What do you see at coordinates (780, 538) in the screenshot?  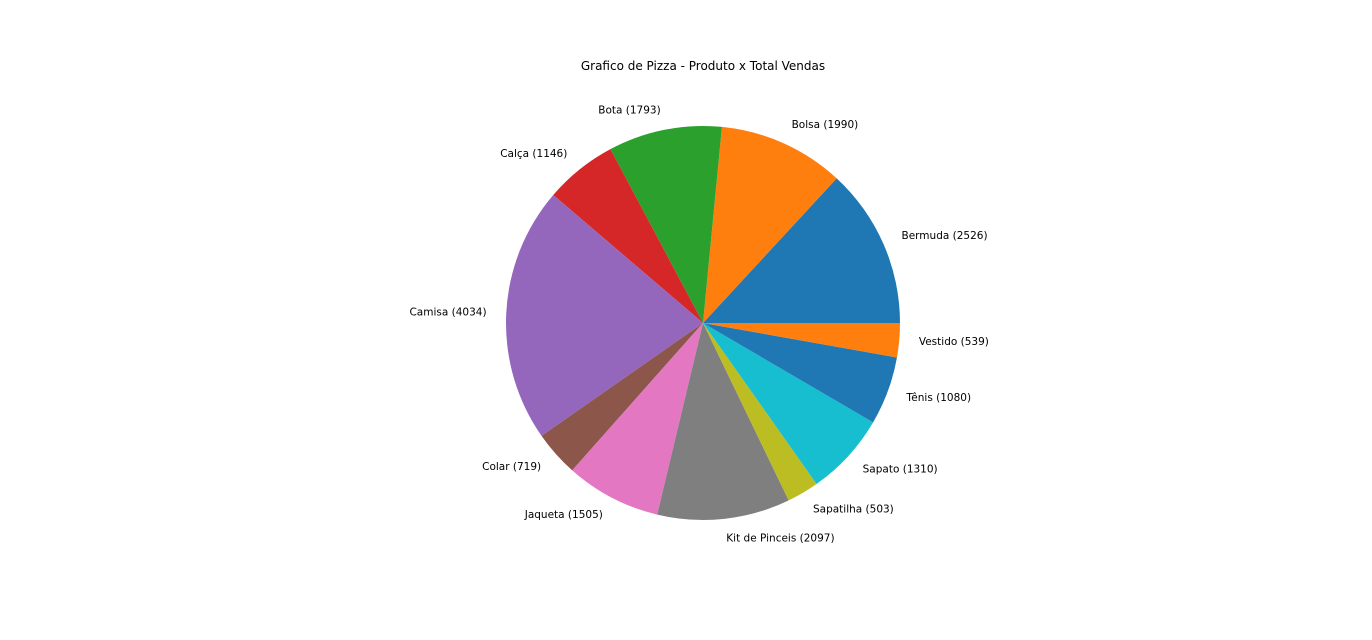 I see `pie-slice-label-7: Kit de Pinceis (2097)` at bounding box center [780, 538].